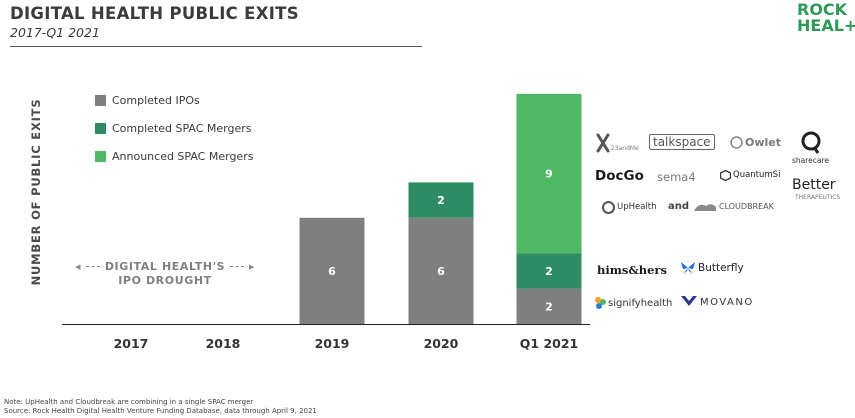  I want to click on quantumsi-icon, so click(725, 175).